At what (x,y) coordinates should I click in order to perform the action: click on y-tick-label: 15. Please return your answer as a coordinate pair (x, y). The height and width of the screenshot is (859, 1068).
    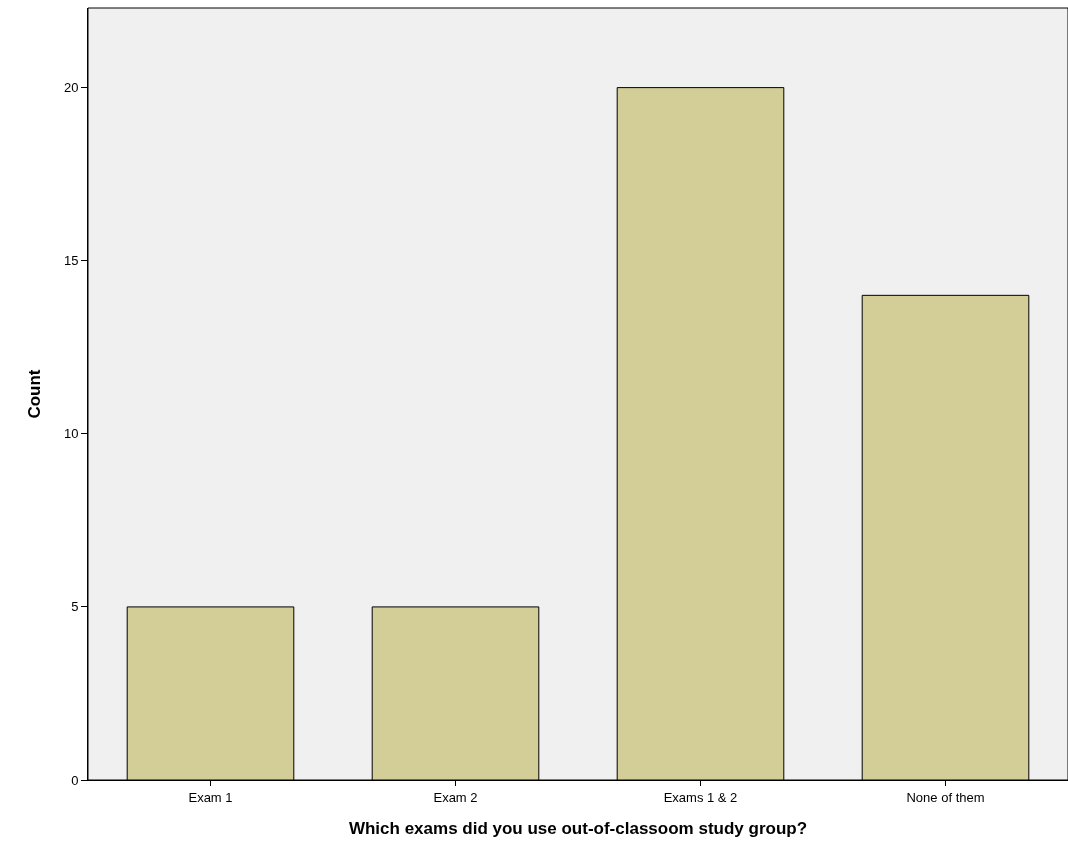
    Looking at the image, I should click on (71, 261).